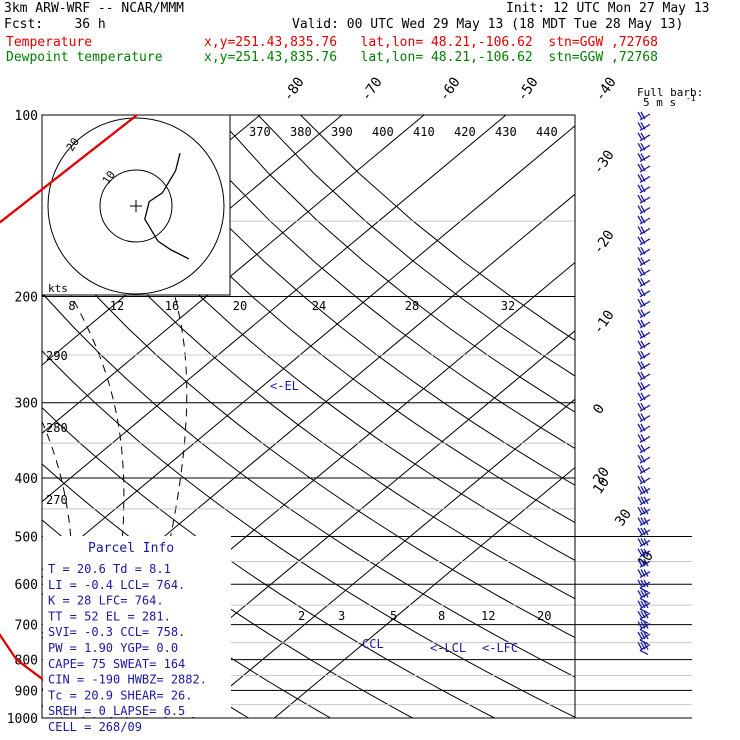 The image size is (740, 740). Describe the element at coordinates (424, 132) in the screenshot. I see `theta-label-410: 410` at that location.